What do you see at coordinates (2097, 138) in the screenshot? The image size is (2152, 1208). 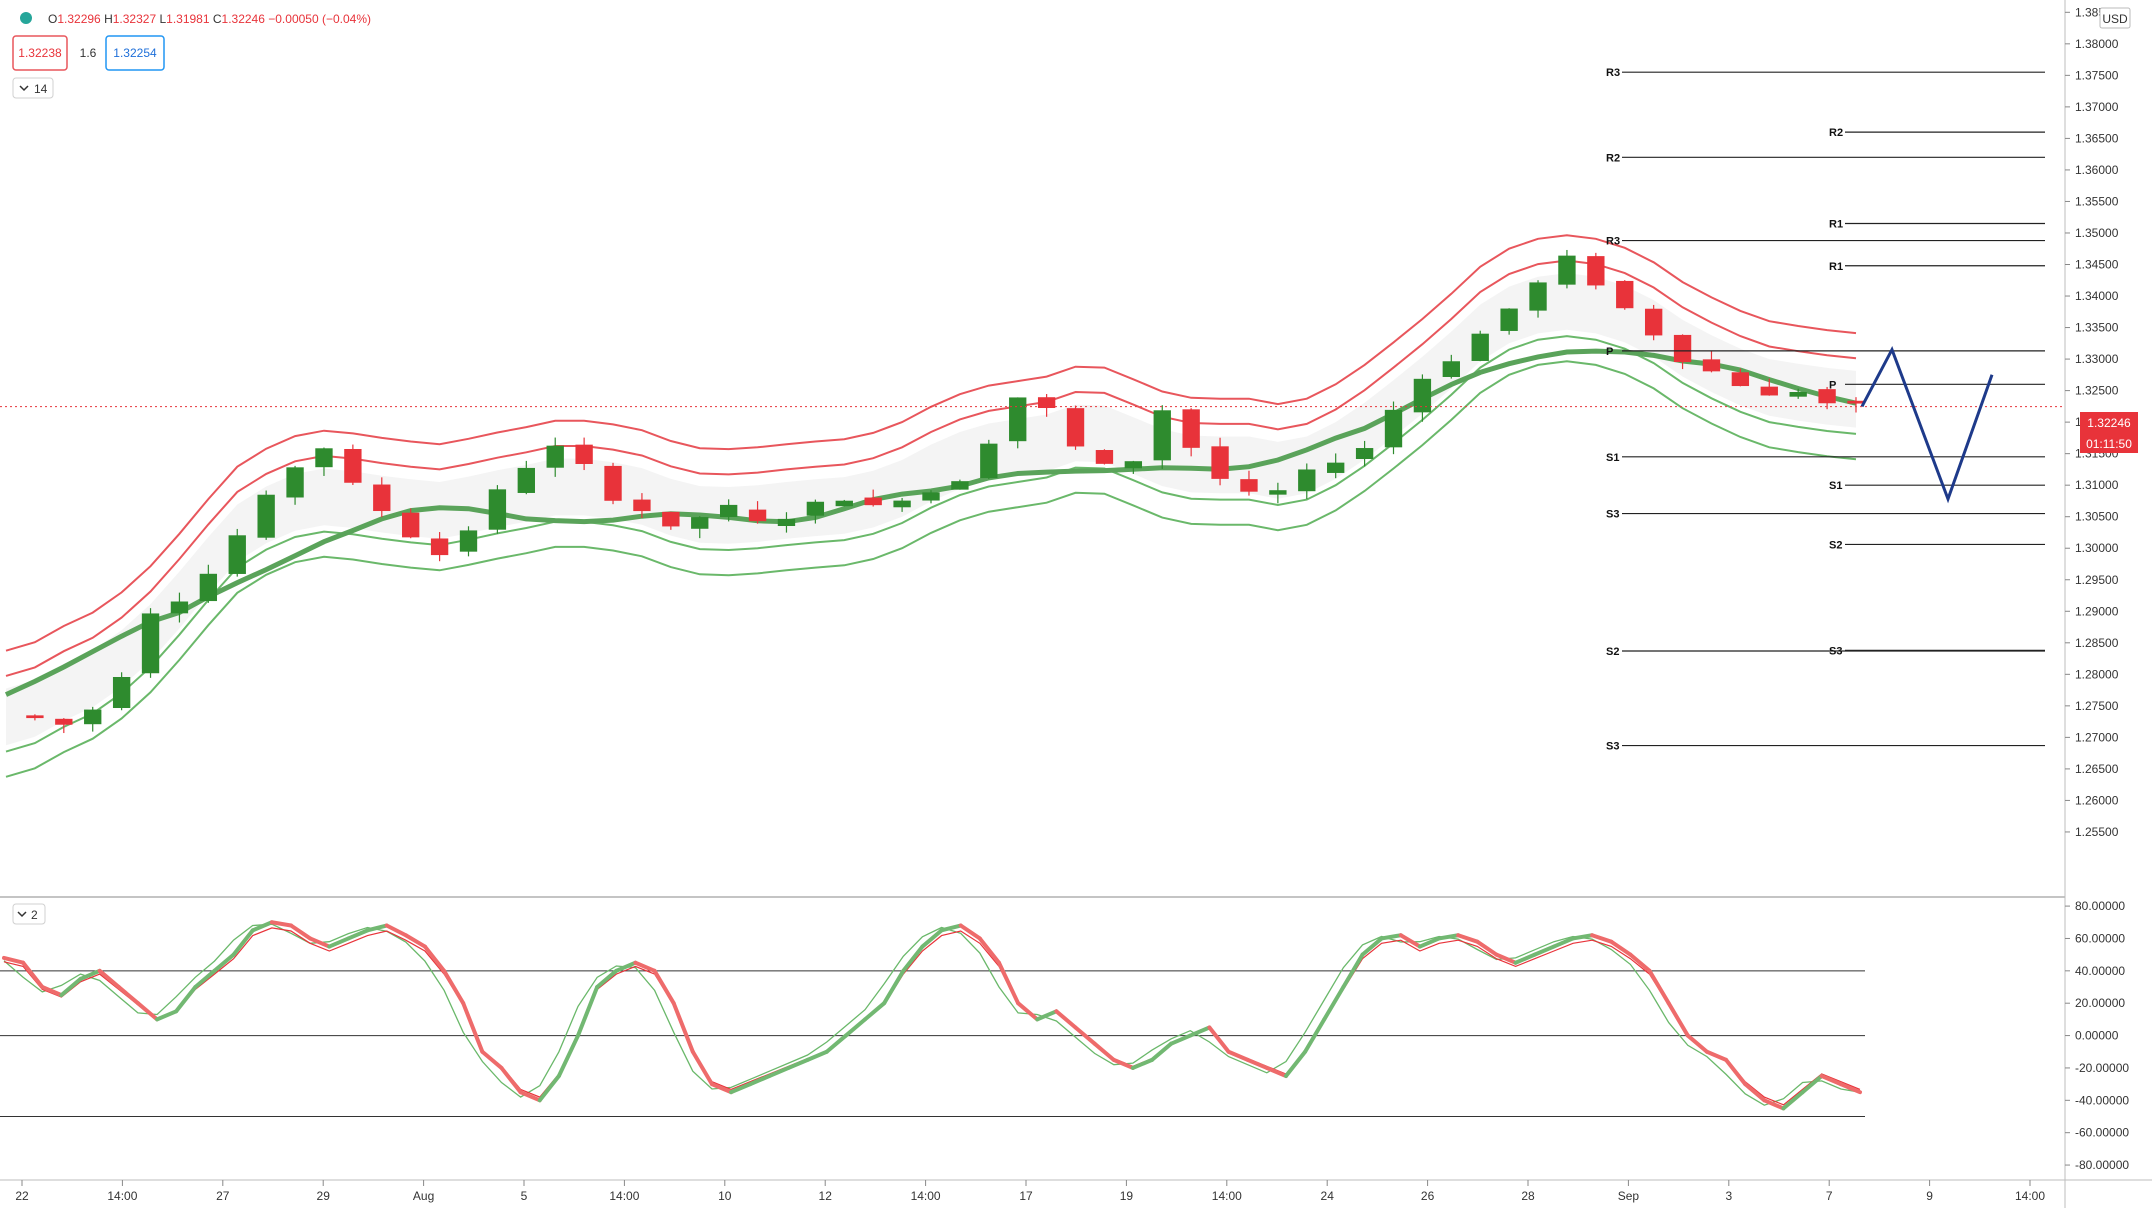 I see `price-tick-label: 1.36500` at bounding box center [2097, 138].